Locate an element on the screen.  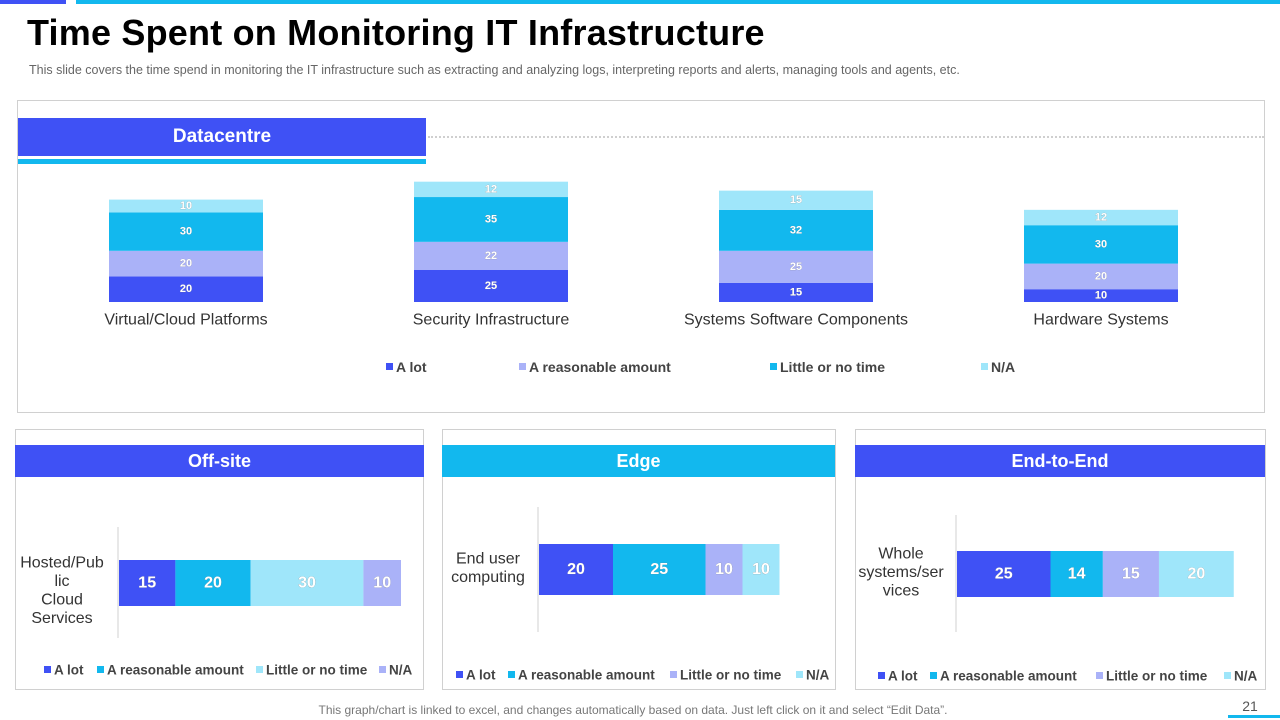
edge-category-label: End user is located at coordinates (488, 559).